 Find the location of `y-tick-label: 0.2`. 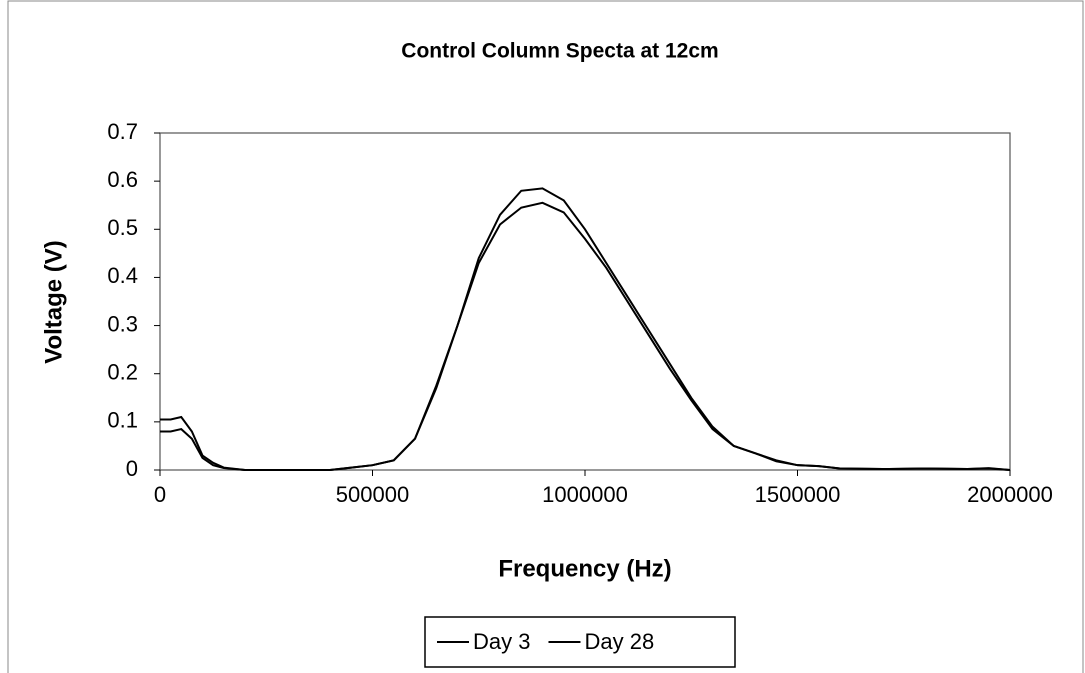

y-tick-label: 0.2 is located at coordinates (122, 372).